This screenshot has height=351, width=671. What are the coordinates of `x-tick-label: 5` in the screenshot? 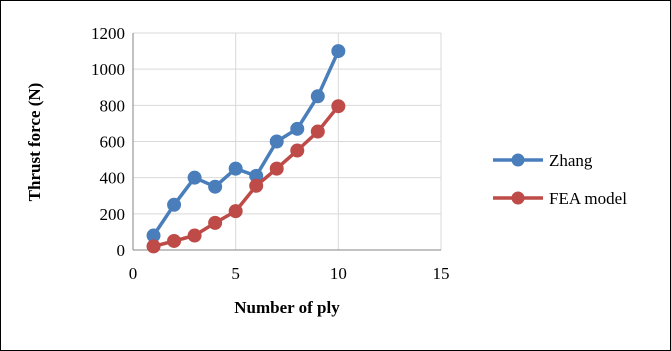 It's located at (235, 273).